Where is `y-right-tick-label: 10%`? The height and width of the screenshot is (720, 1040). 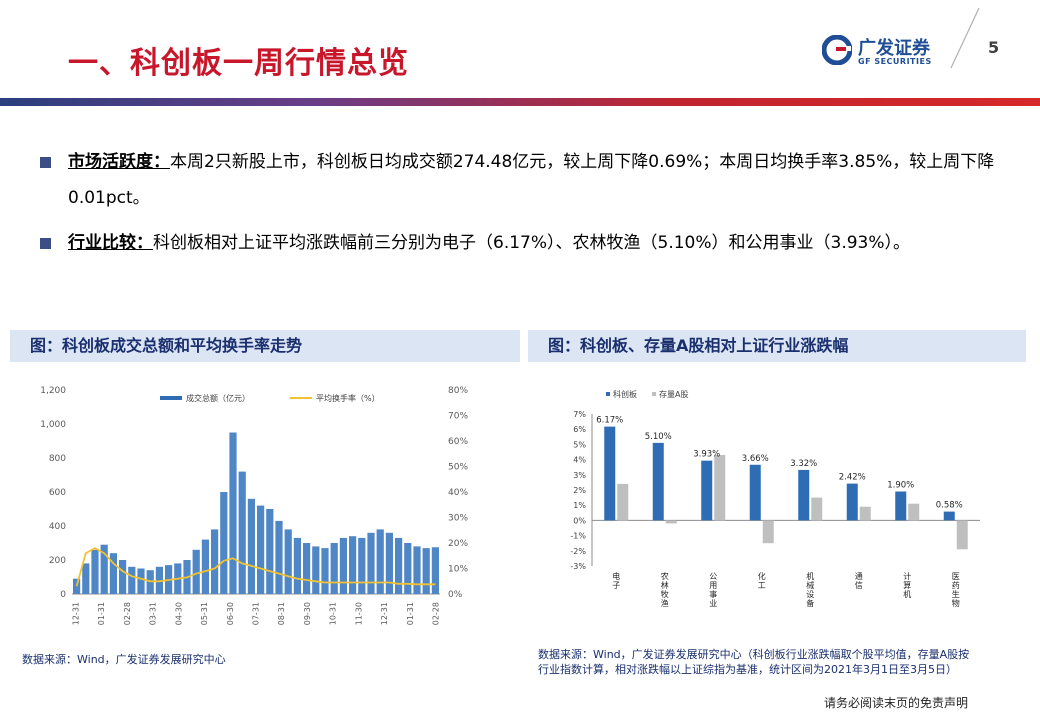 y-right-tick-label: 10% is located at coordinates (458, 570).